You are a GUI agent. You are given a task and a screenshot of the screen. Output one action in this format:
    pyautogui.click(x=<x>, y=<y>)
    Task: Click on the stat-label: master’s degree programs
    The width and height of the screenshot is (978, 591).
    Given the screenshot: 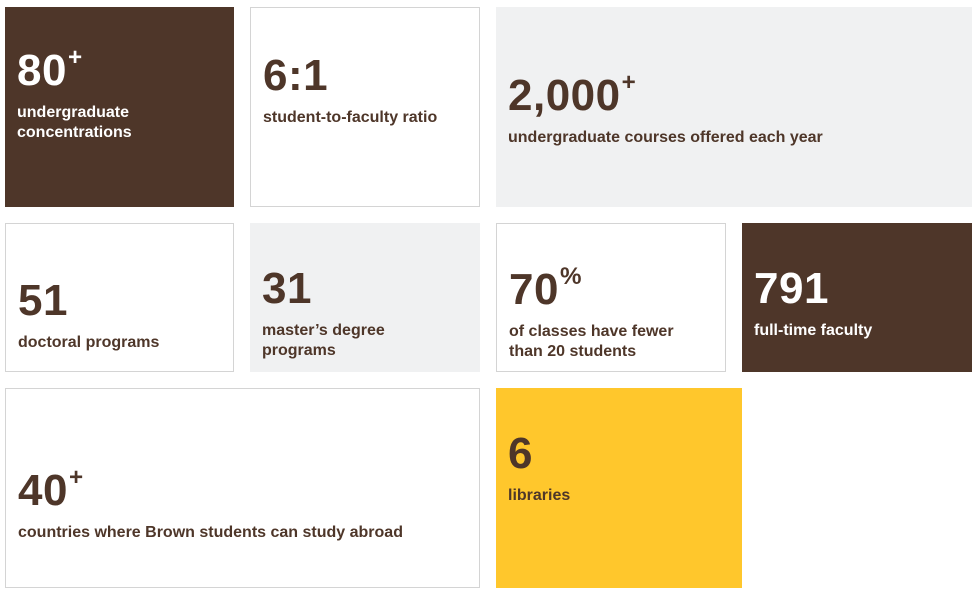 What is the action you would take?
    pyautogui.click(x=323, y=340)
    